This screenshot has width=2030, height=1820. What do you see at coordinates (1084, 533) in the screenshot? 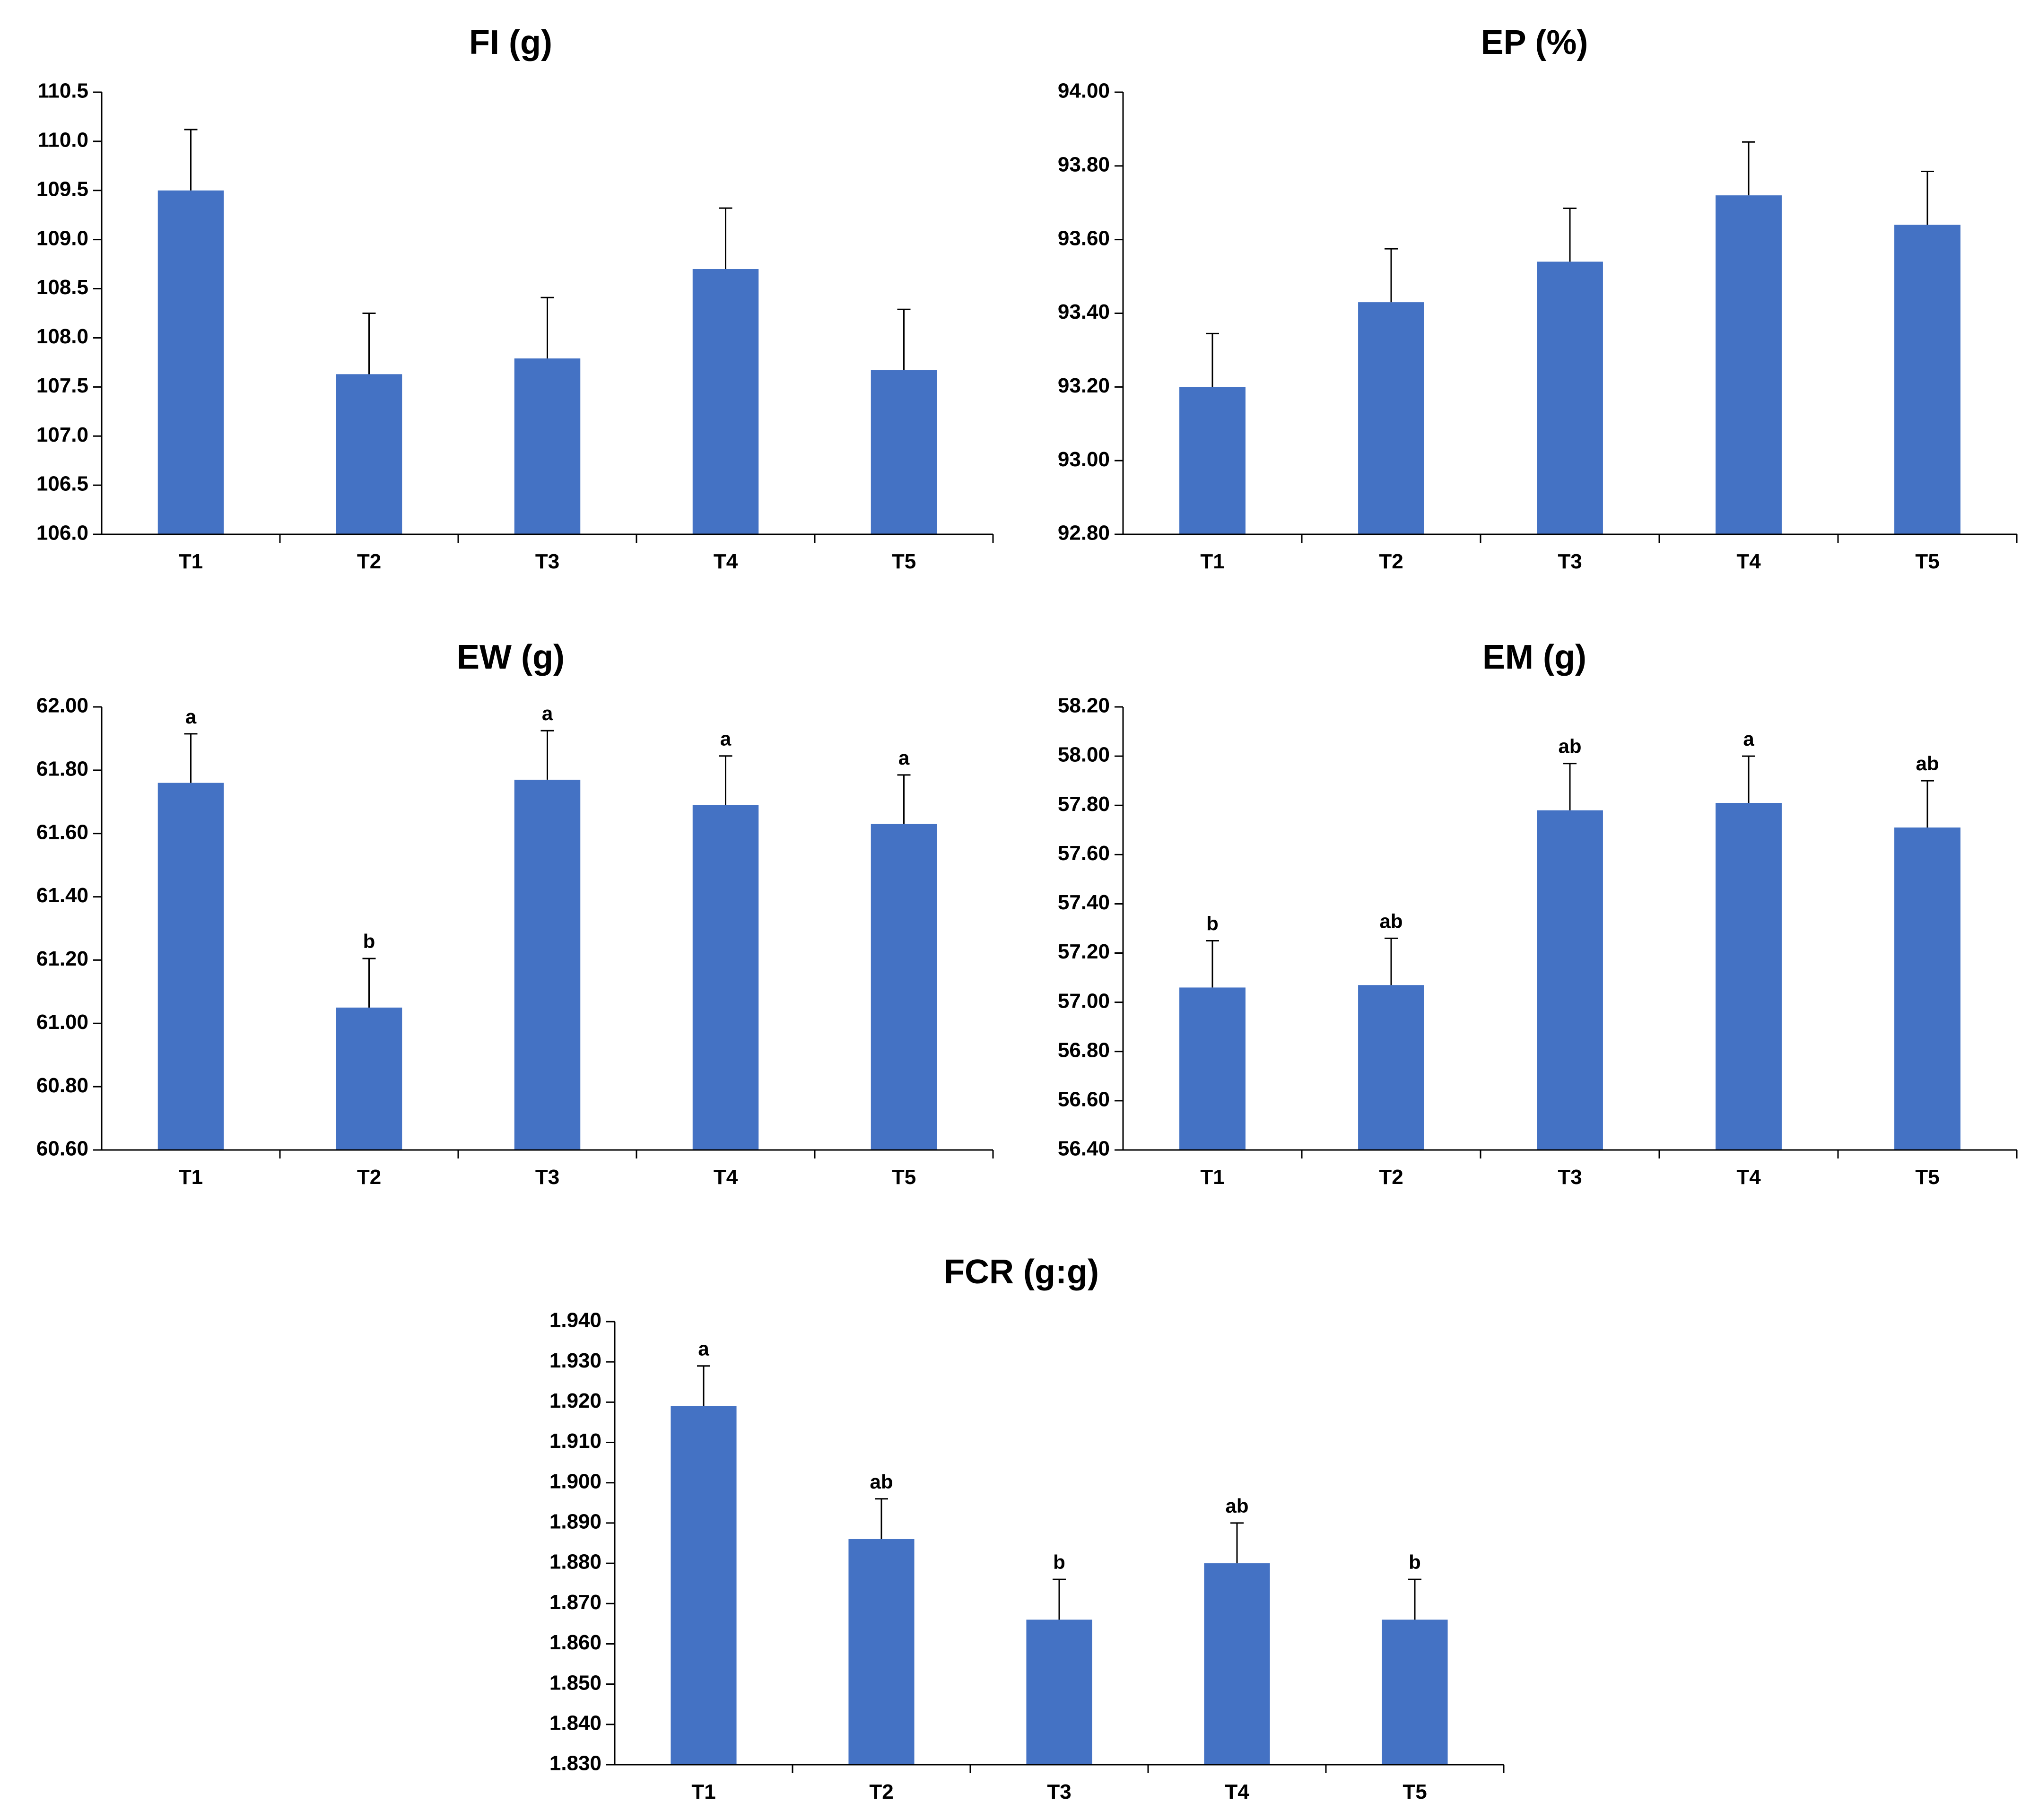
I see `y-tick-label: 92.80` at bounding box center [1084, 533].